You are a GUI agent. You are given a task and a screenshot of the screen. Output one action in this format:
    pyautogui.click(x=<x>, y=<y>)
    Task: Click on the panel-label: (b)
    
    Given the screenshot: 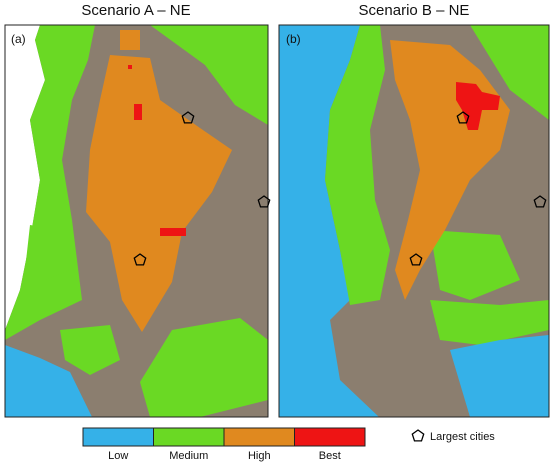 What is the action you would take?
    pyautogui.click(x=293, y=39)
    